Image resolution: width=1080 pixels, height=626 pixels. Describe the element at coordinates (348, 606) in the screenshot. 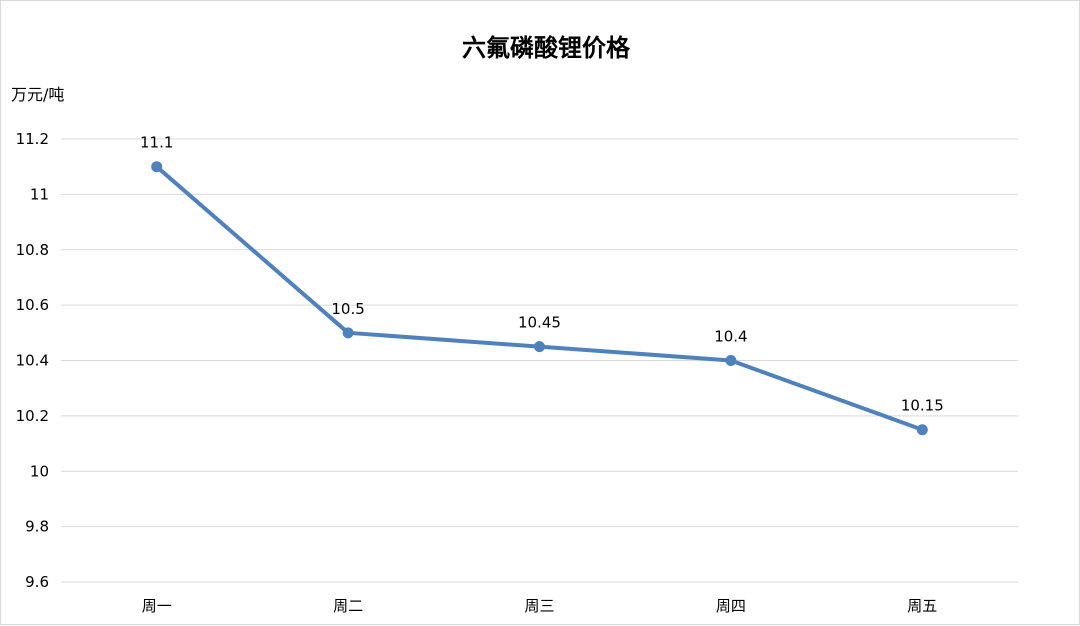

I see `x-tick-label: 周二` at that location.